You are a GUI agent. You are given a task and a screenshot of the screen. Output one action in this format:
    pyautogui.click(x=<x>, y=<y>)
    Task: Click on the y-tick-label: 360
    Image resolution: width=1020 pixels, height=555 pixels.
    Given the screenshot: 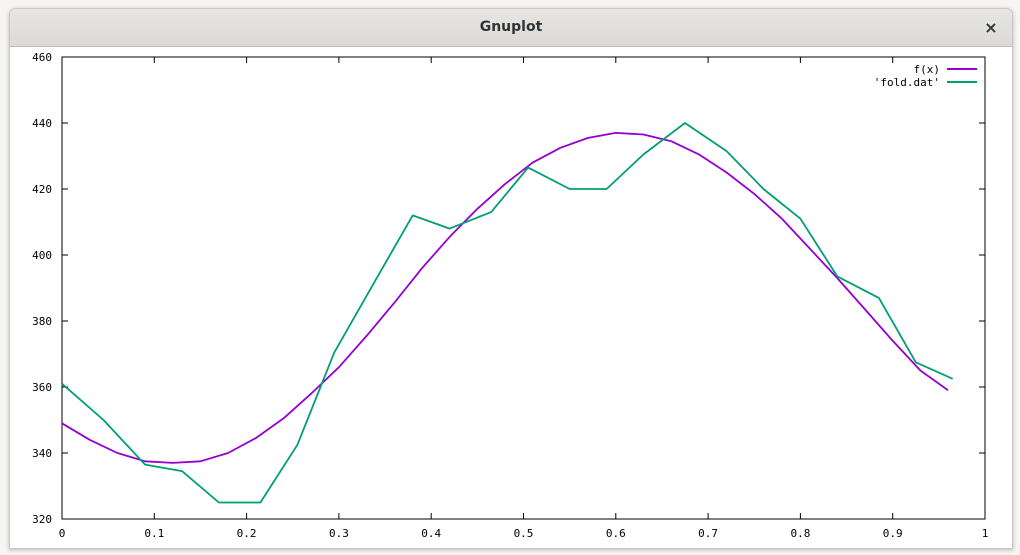 What is the action you would take?
    pyautogui.click(x=42, y=387)
    